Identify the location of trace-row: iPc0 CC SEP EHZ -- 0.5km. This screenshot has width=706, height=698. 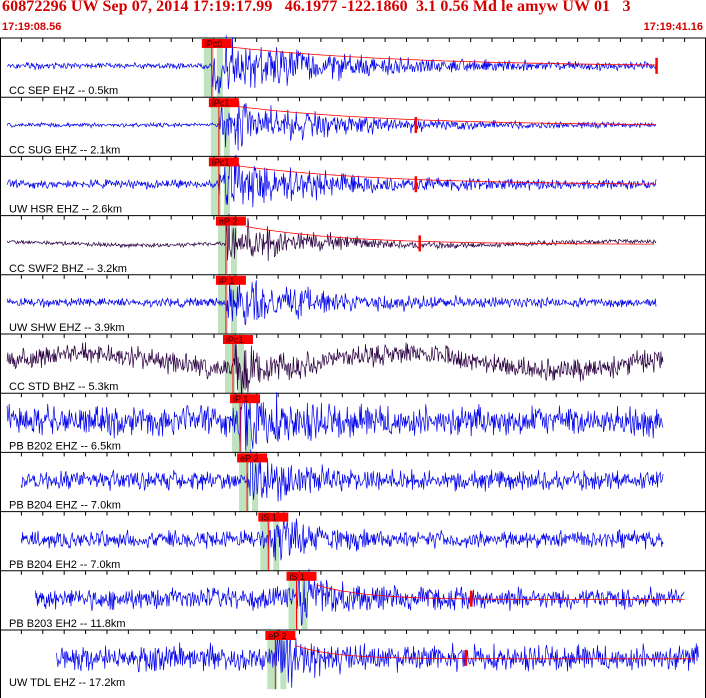
(332, 66).